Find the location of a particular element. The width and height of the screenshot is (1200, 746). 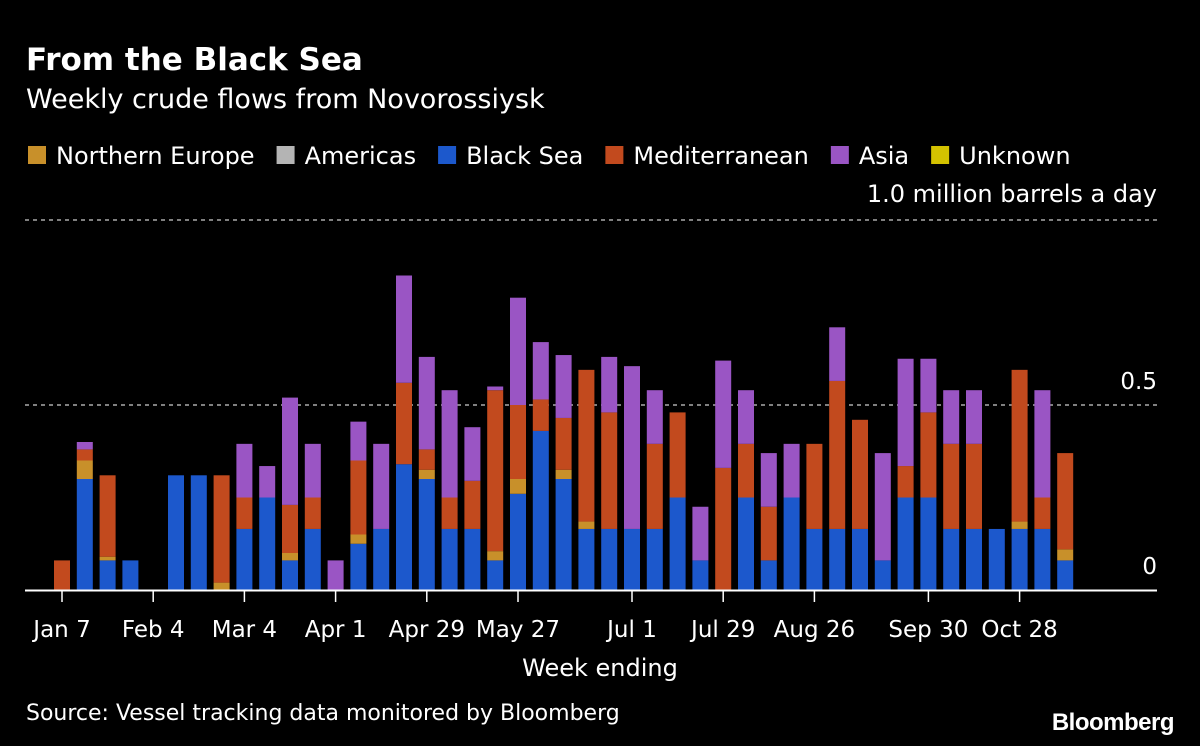

legend-item: Americas is located at coordinates (346, 156).